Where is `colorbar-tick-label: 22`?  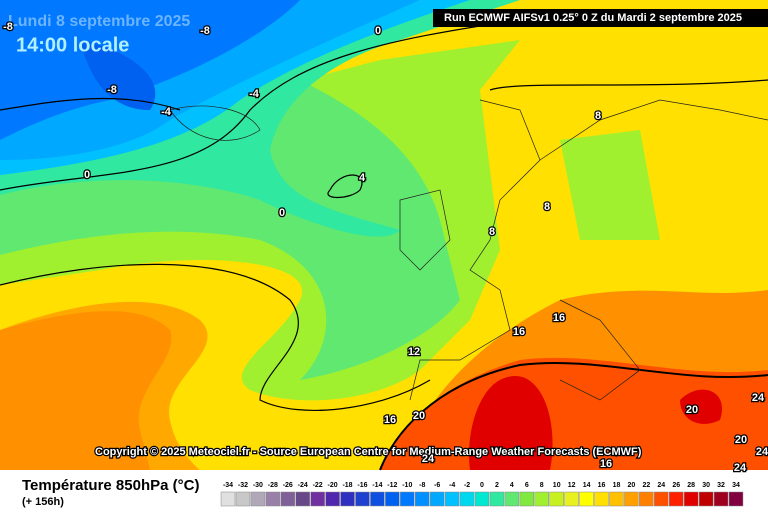
colorbar-tick-label: 22 is located at coordinates (646, 485).